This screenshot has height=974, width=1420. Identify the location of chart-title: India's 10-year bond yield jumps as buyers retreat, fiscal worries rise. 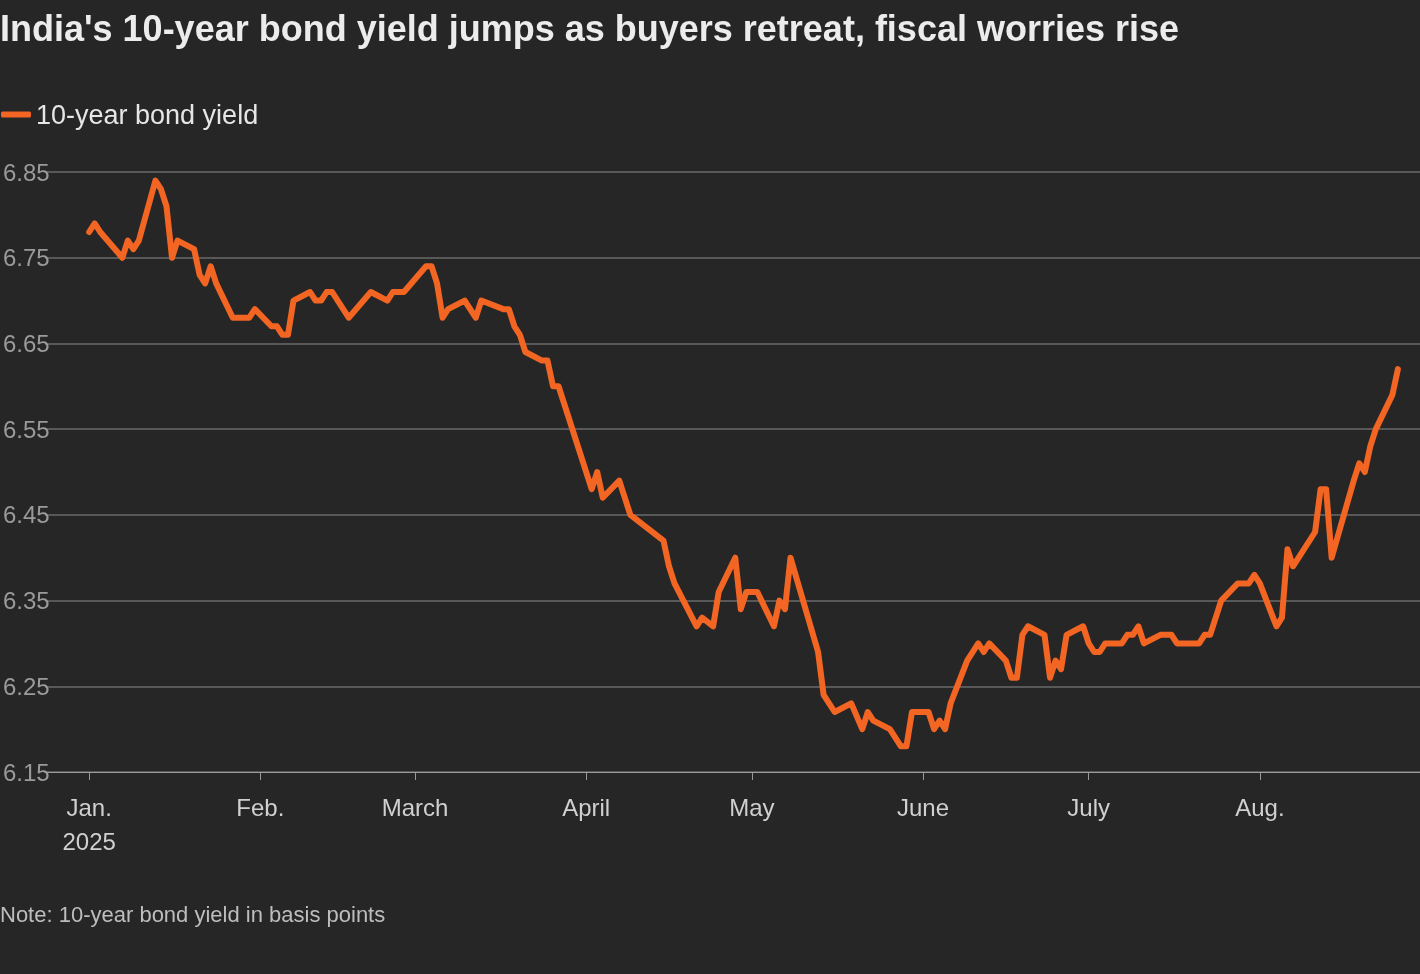
(590, 28).